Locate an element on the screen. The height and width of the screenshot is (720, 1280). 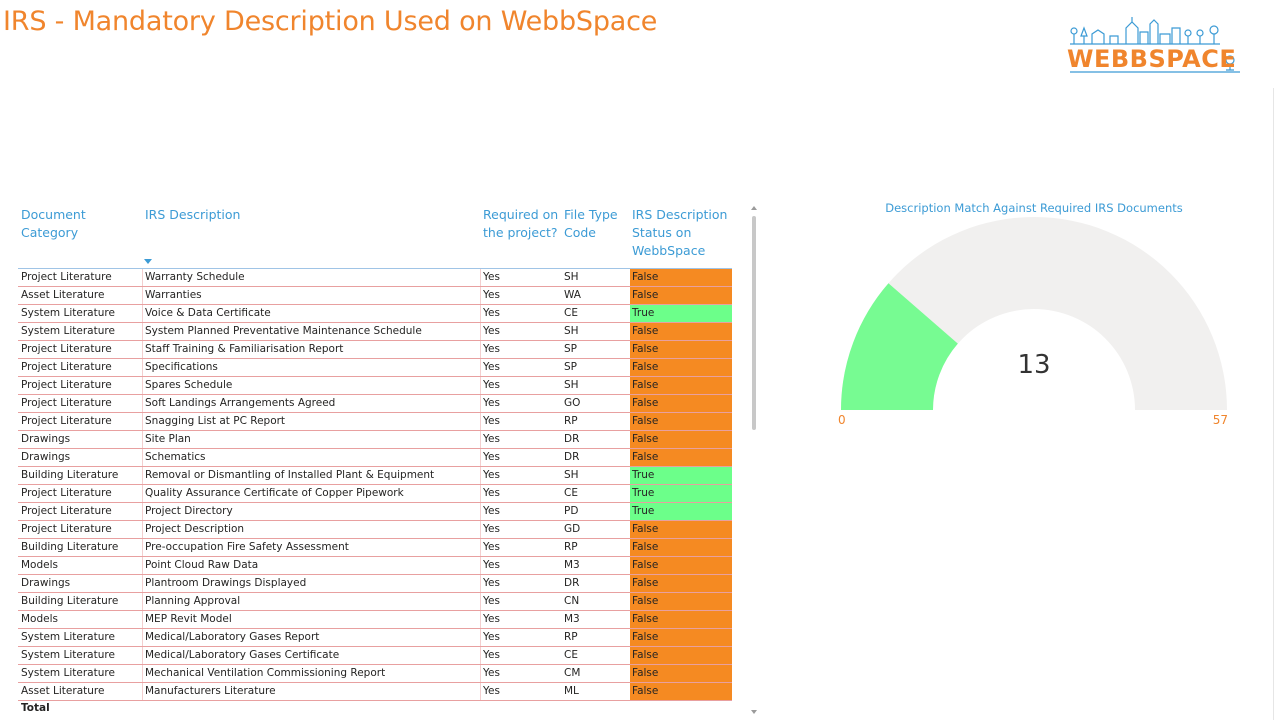
cell-irs-description: Point Cloud Raw Data is located at coordinates (202, 565).